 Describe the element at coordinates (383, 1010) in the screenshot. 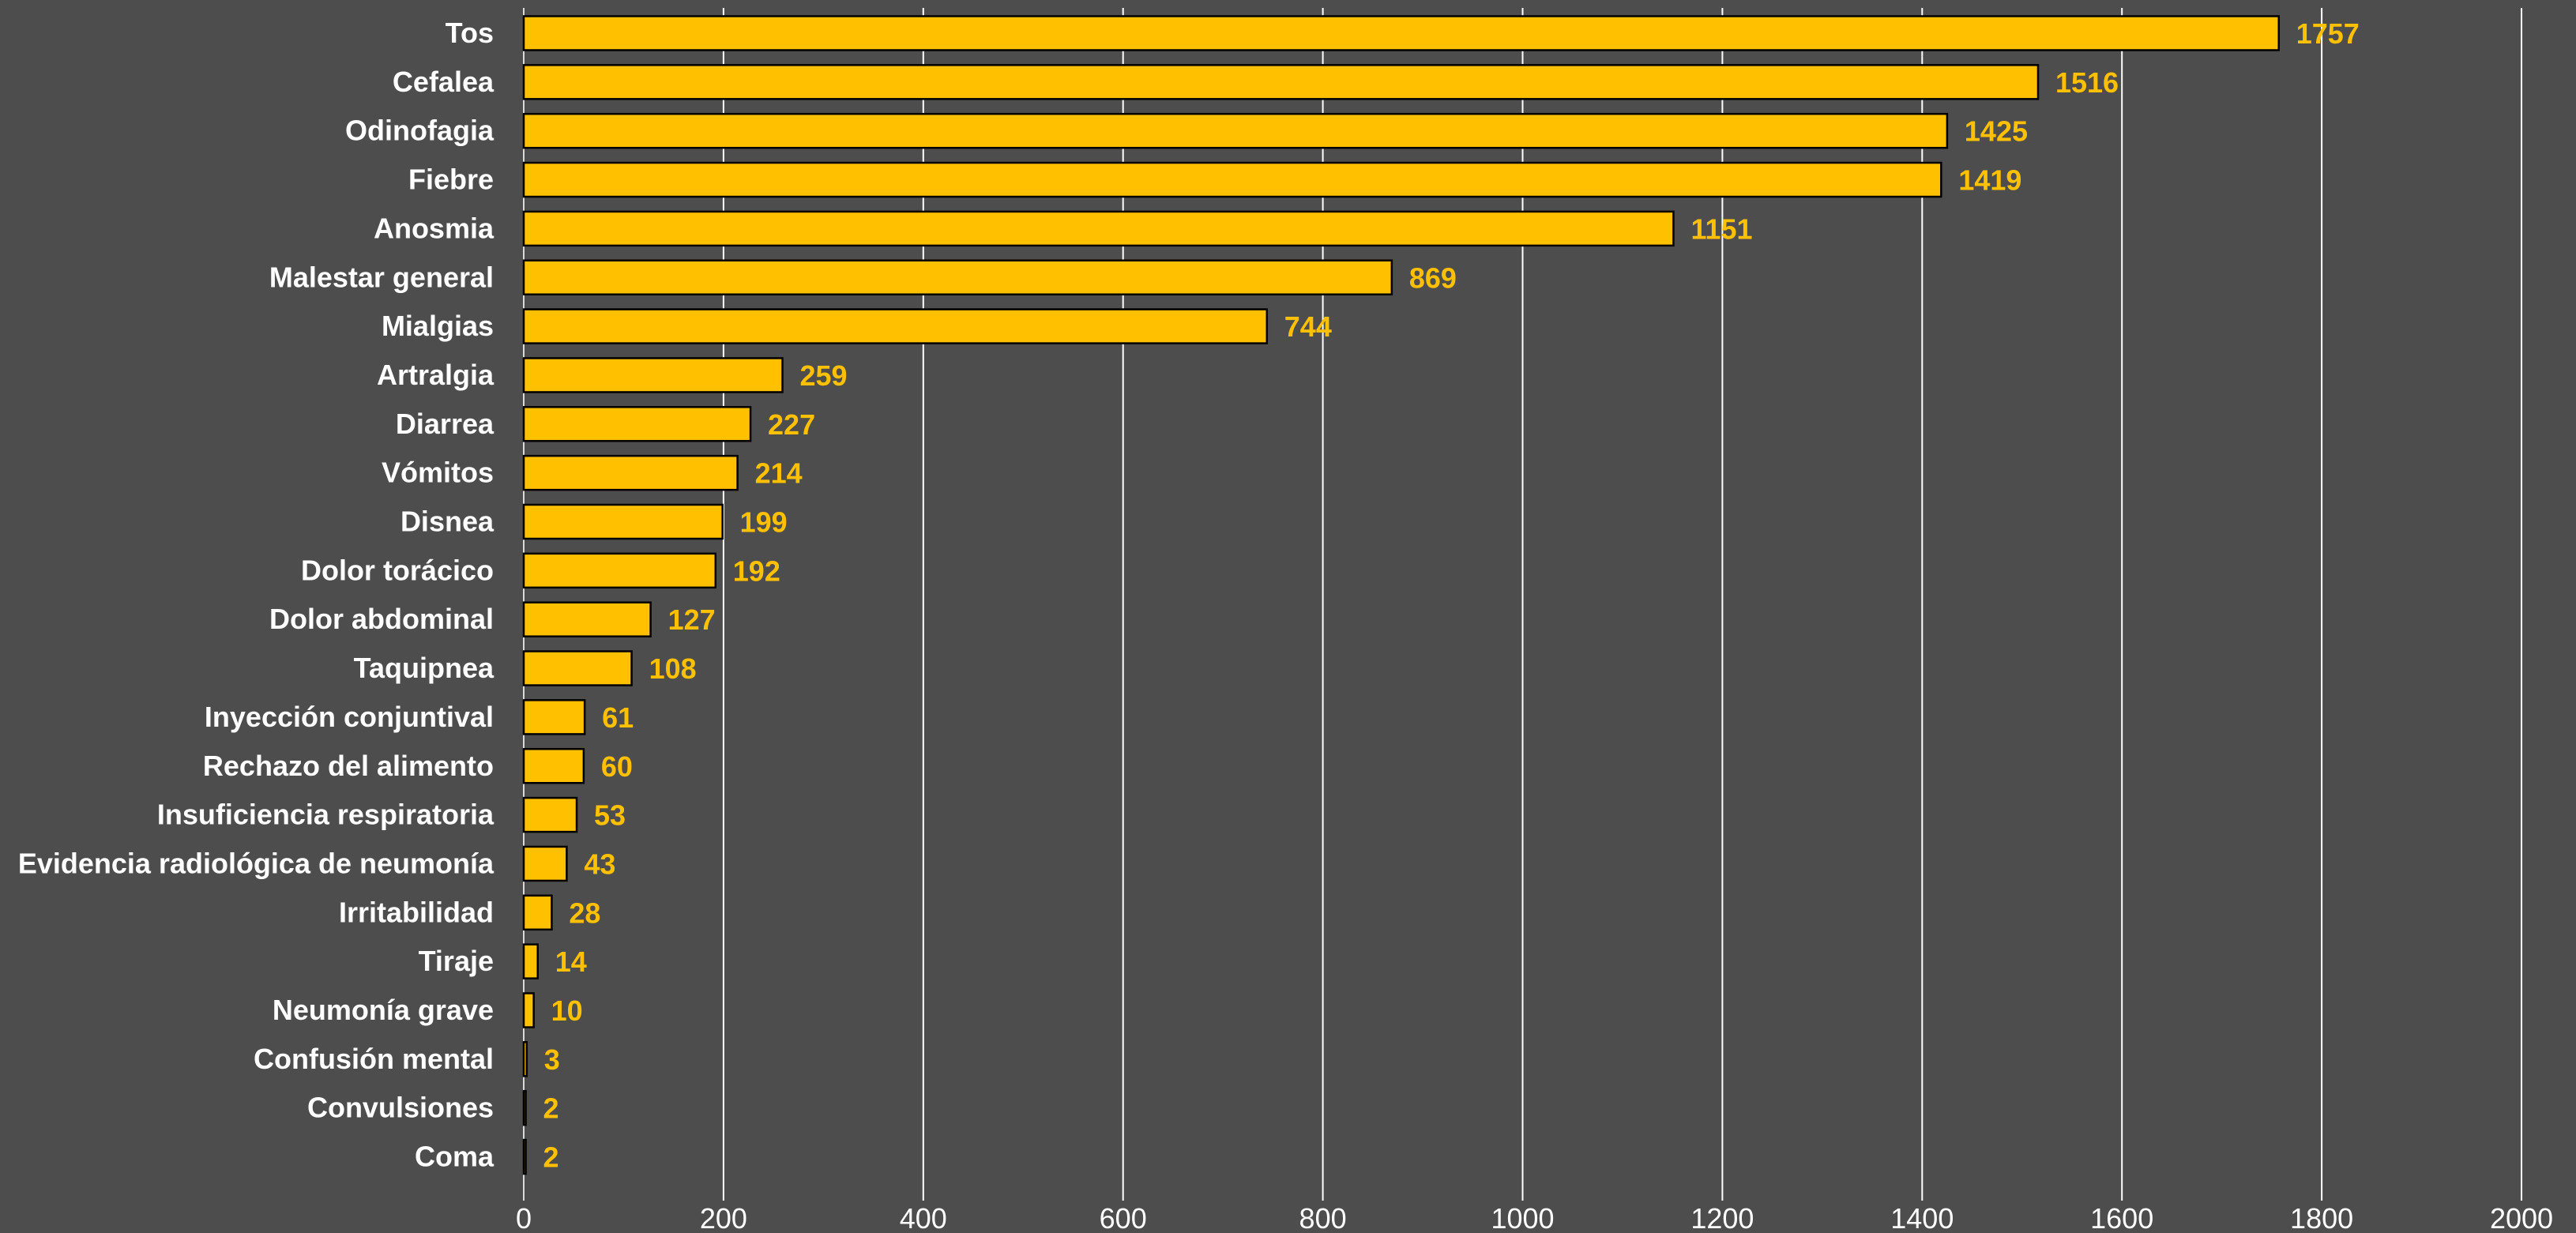

I see `category-label: Neumonía grave` at that location.